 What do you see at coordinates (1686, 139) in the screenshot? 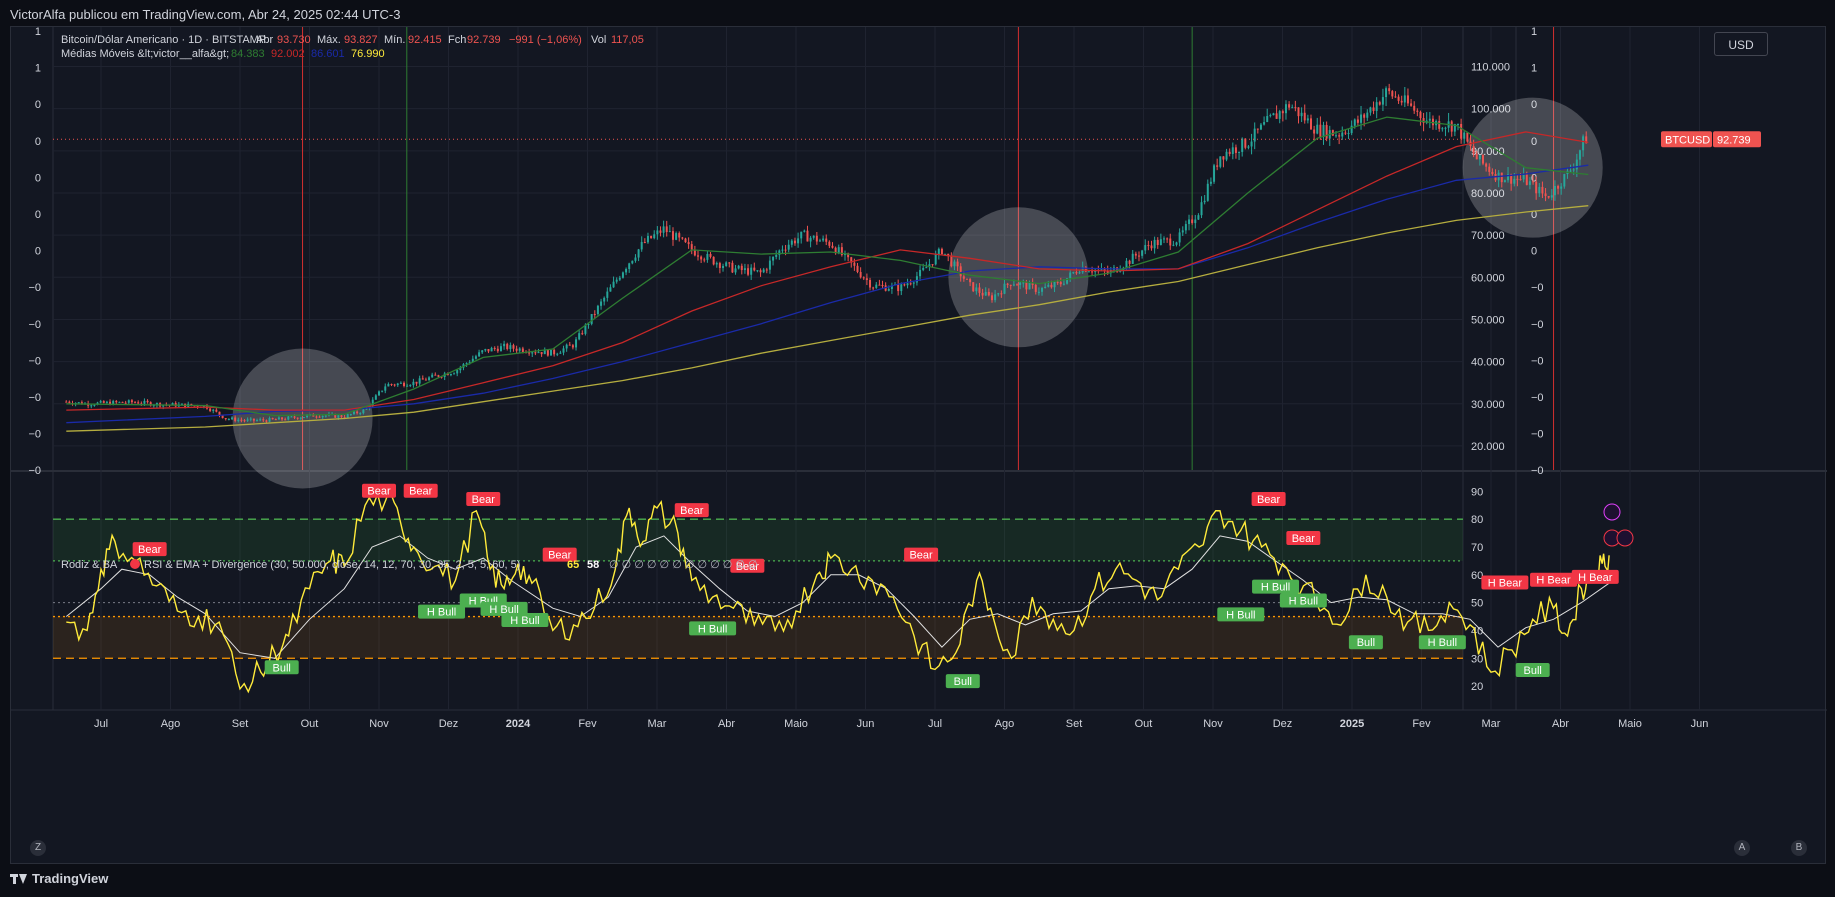
I see `price-tag-symbol-bg` at bounding box center [1686, 139].